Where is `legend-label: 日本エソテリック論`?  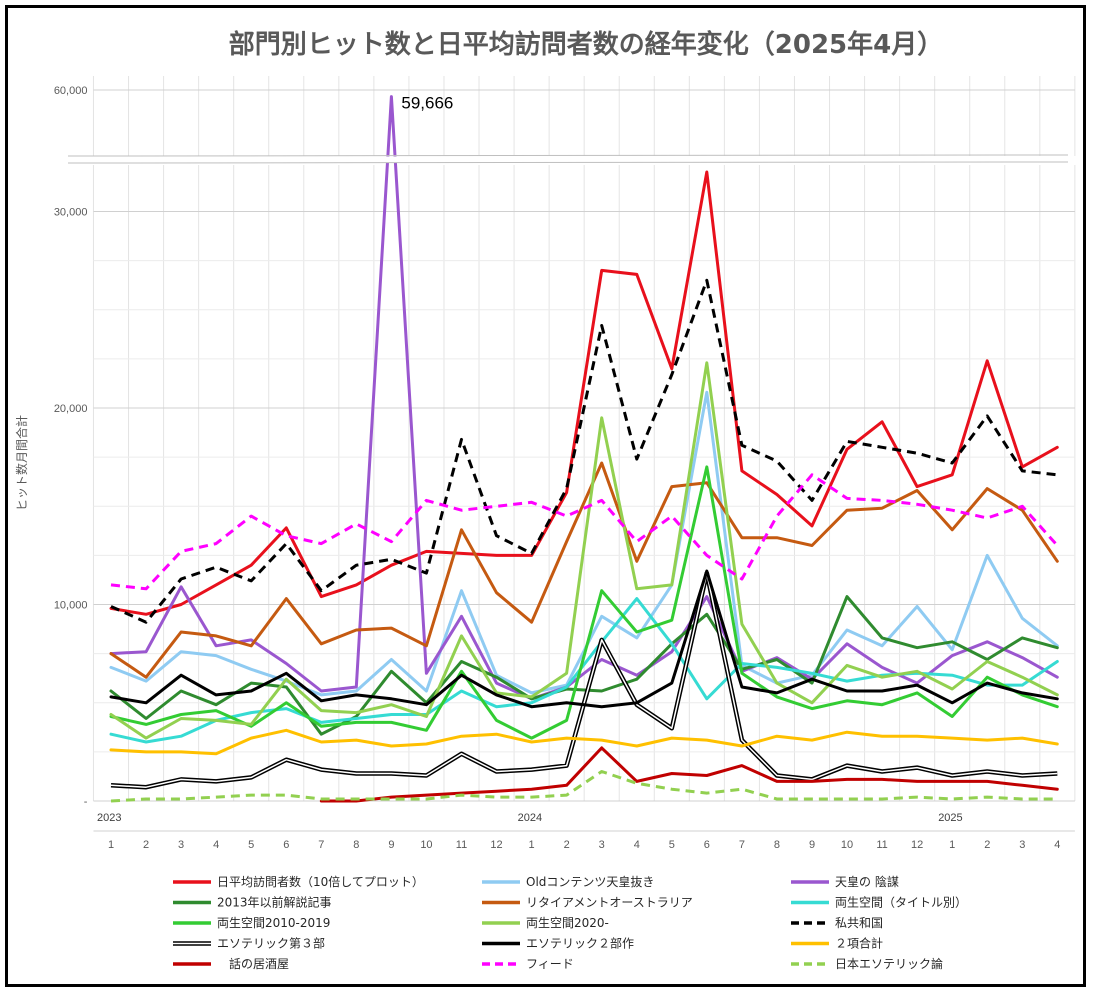 legend-label: 日本エソテリック論 is located at coordinates (889, 963).